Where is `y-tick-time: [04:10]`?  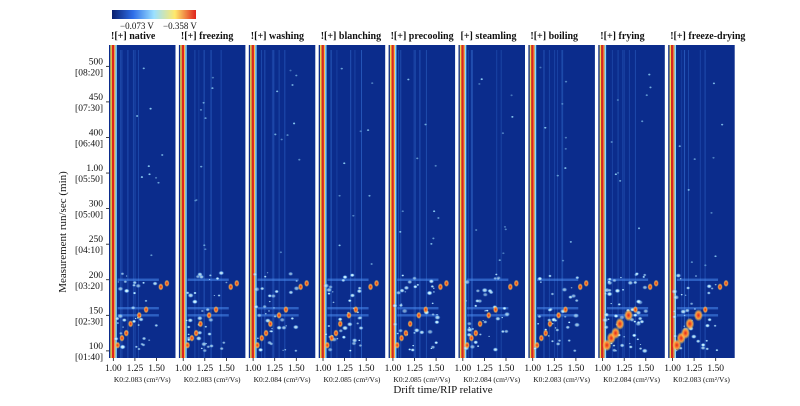 y-tick-time: [04:10] is located at coordinates (89, 251).